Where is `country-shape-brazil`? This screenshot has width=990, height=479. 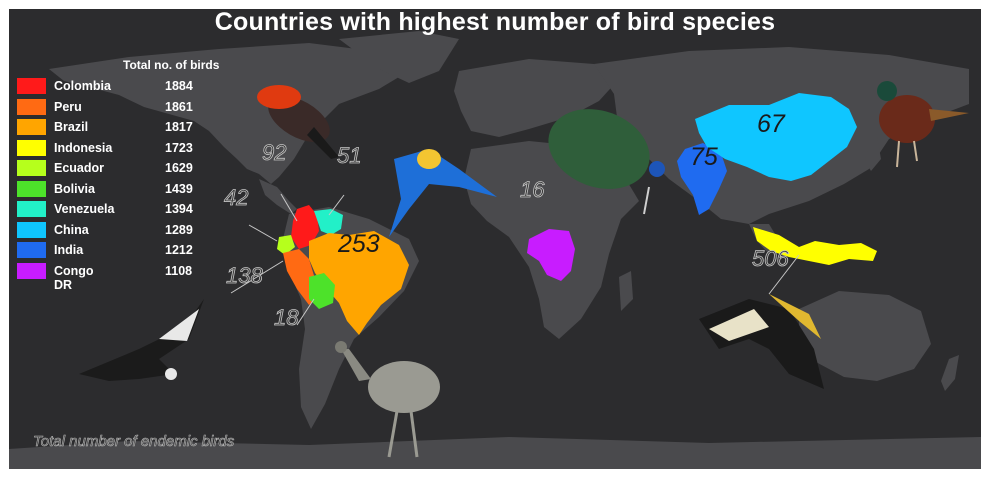 country-shape-brazil is located at coordinates (359, 283).